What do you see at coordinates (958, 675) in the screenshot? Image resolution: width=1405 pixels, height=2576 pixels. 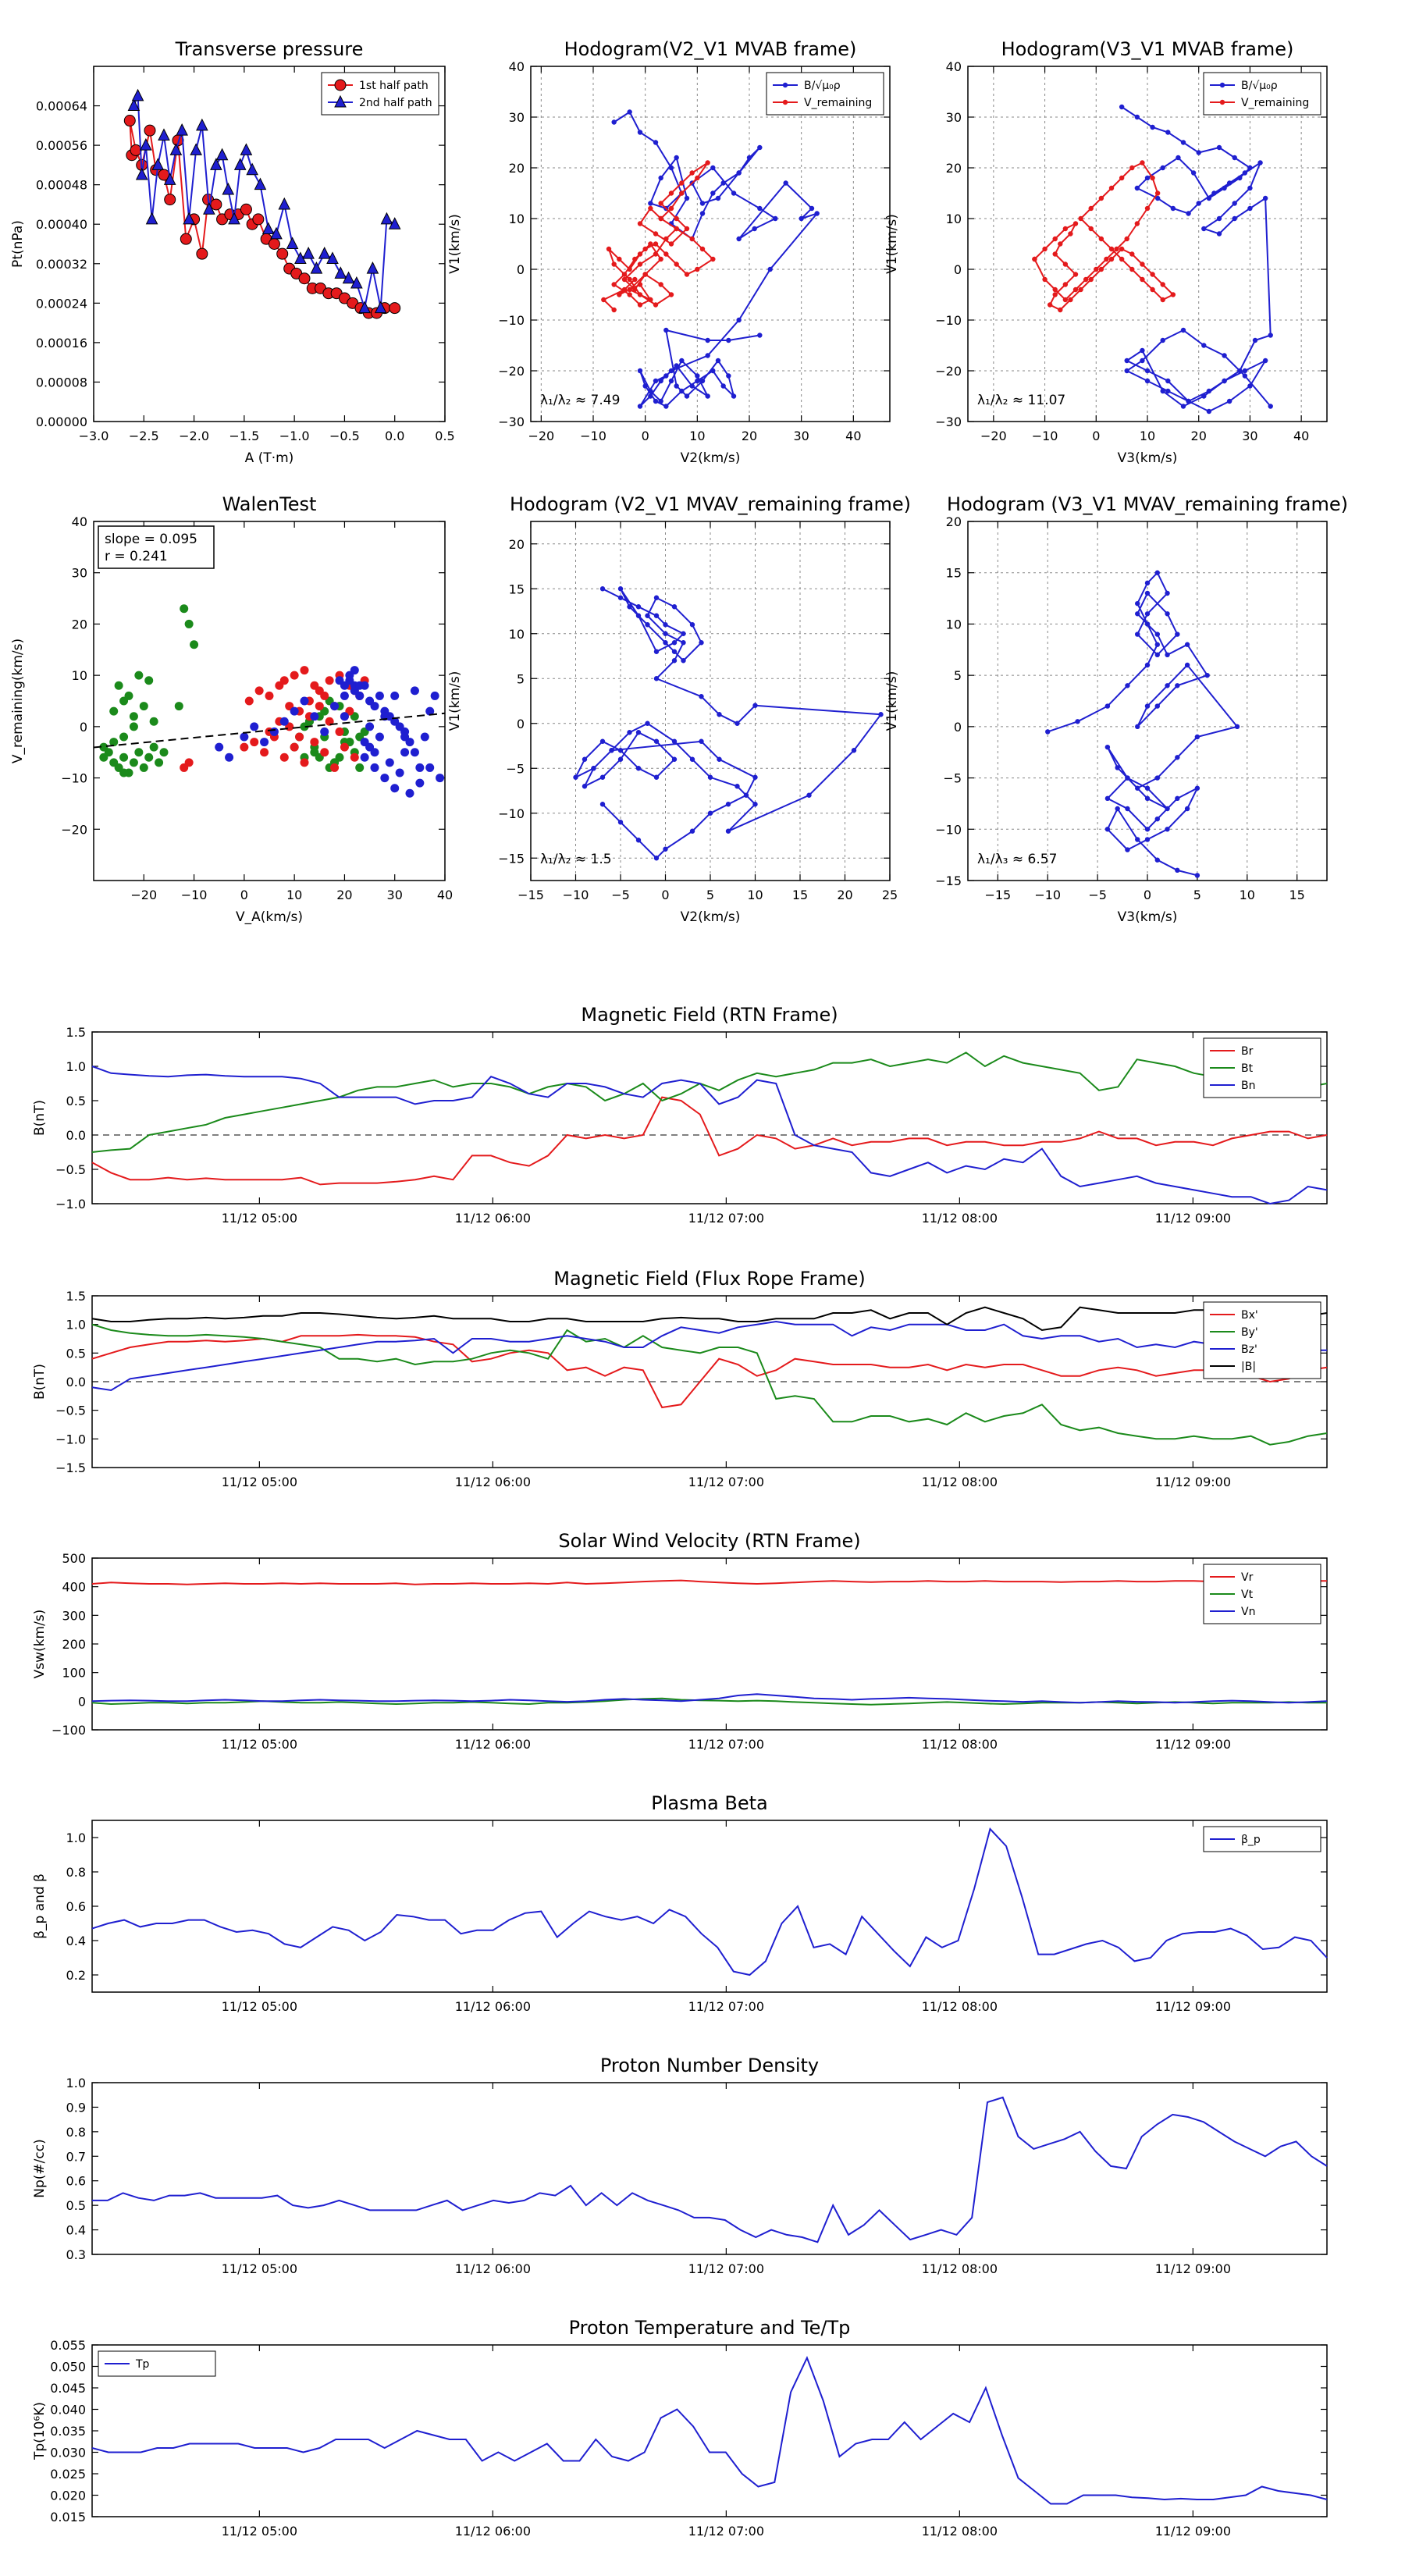 I see `y-tick-label: 5` at bounding box center [958, 675].